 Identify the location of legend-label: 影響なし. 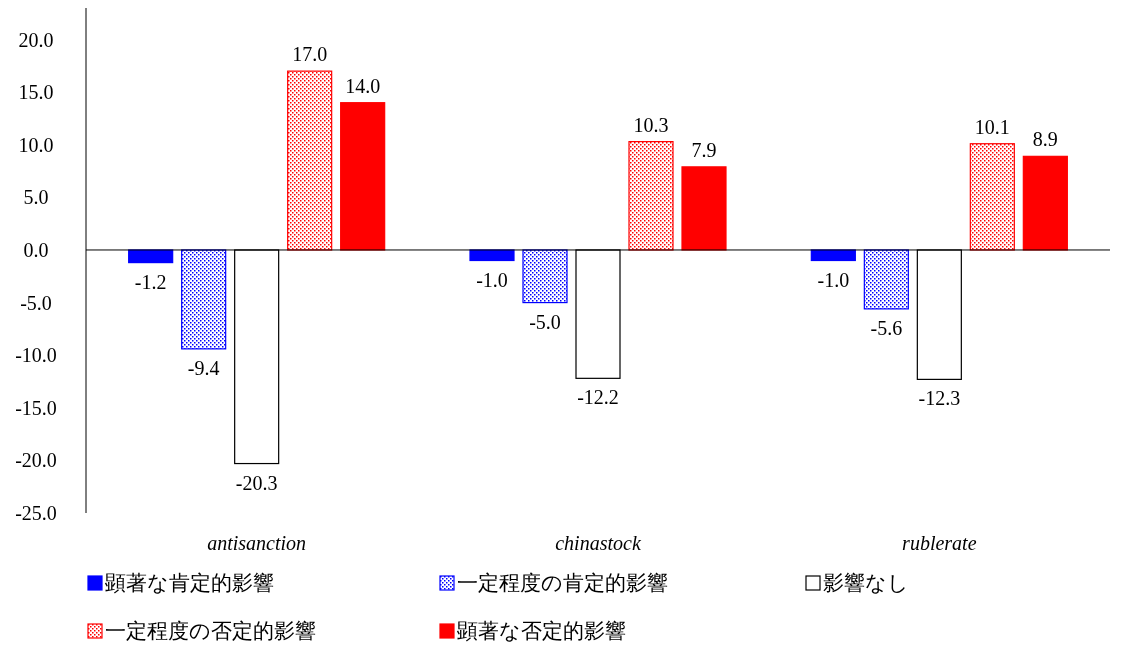
(866, 583).